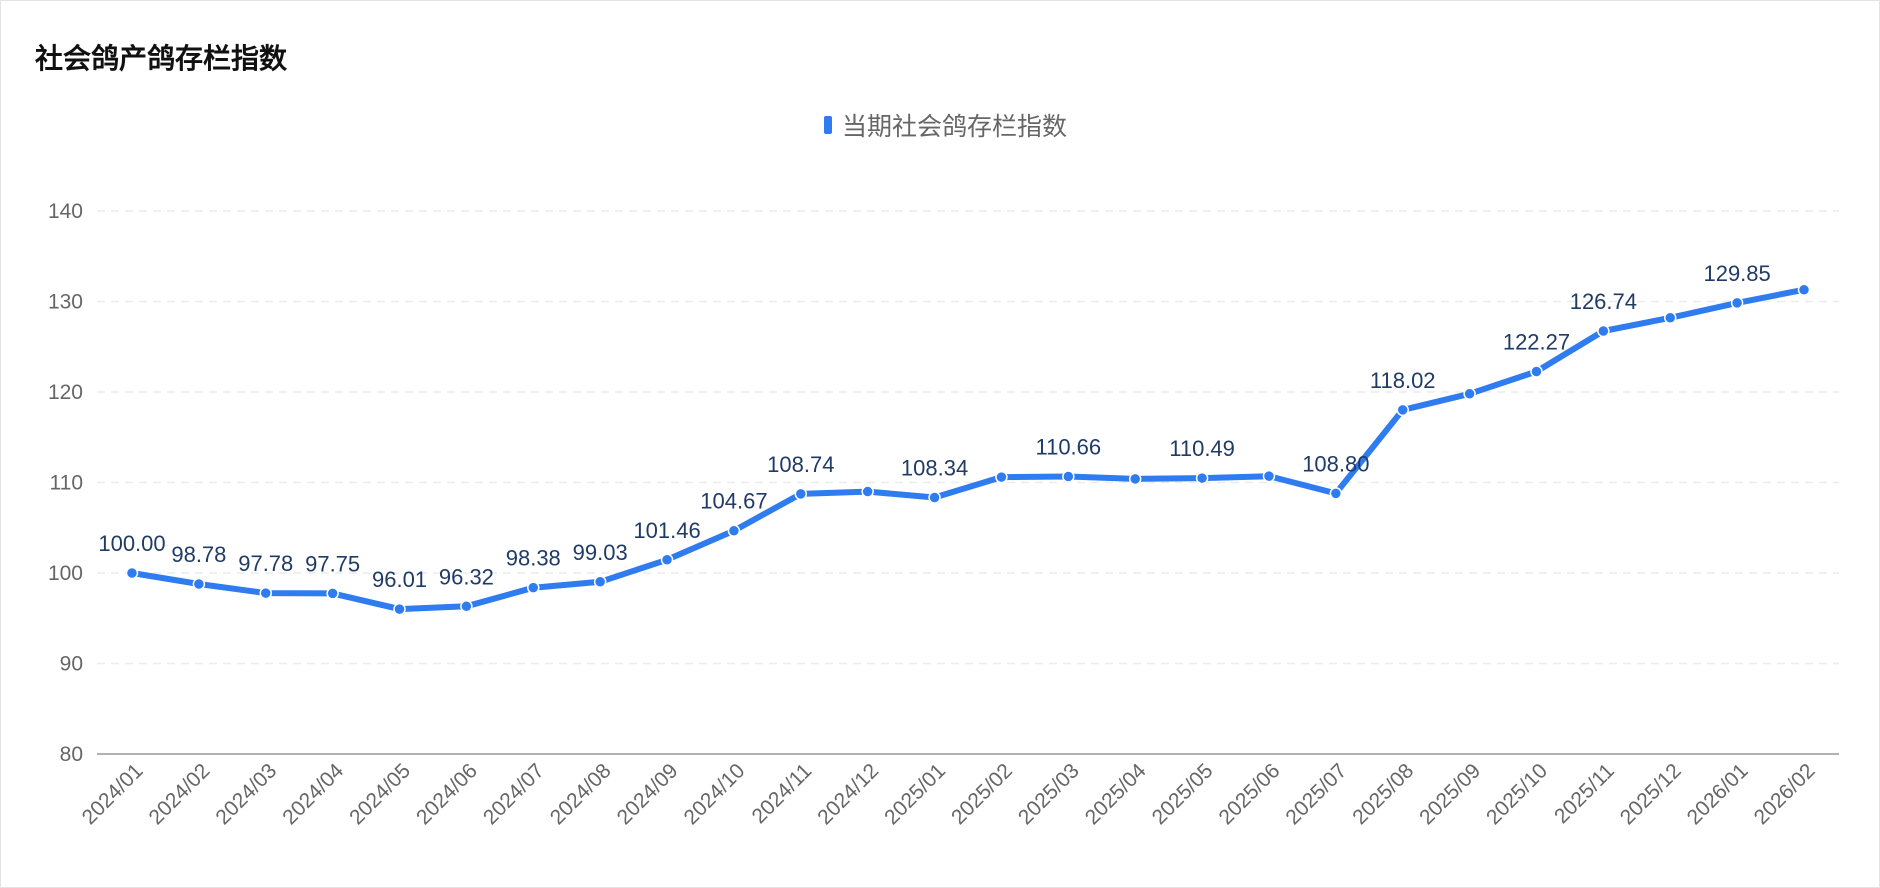  What do you see at coordinates (1116, 794) in the screenshot?
I see `x-tick-label: 2025/04` at bounding box center [1116, 794].